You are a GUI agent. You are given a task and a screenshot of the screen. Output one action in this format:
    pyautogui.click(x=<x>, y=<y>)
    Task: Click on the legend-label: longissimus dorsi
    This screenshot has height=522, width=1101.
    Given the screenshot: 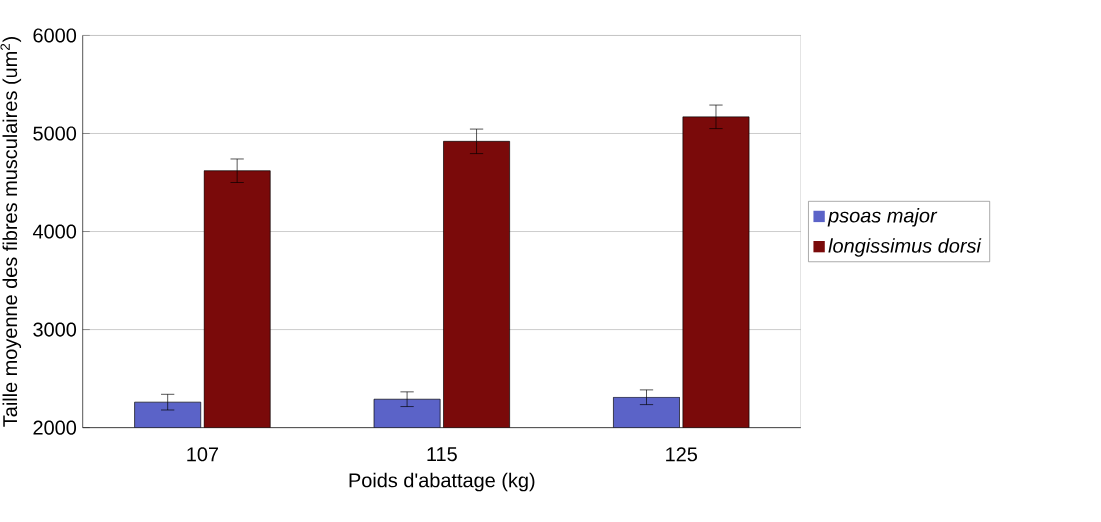 What is the action you would take?
    pyautogui.click(x=905, y=247)
    